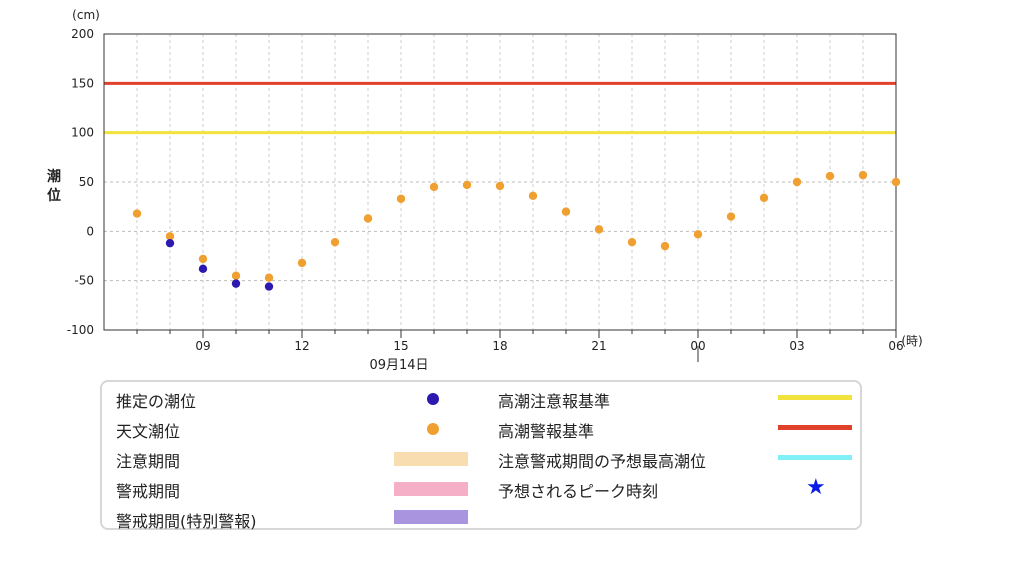 The height and width of the screenshot is (561, 1024). Describe the element at coordinates (554, 401) in the screenshot. I see `legend-label-advisory-criterion: 高潮注意報基準` at that location.